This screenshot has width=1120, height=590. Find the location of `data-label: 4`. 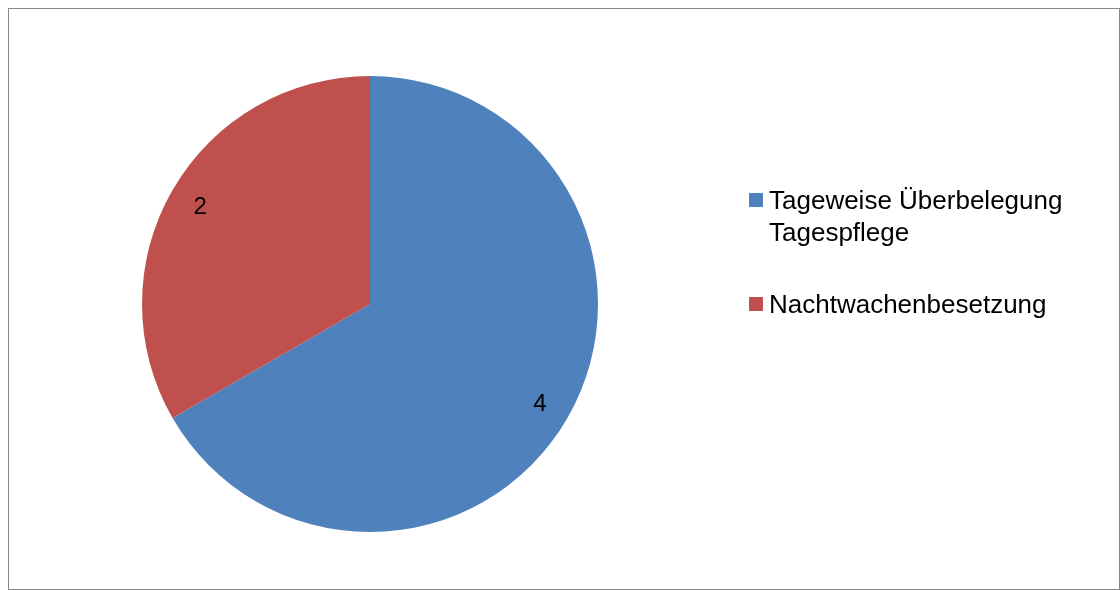

data-label: 4 is located at coordinates (540, 402).